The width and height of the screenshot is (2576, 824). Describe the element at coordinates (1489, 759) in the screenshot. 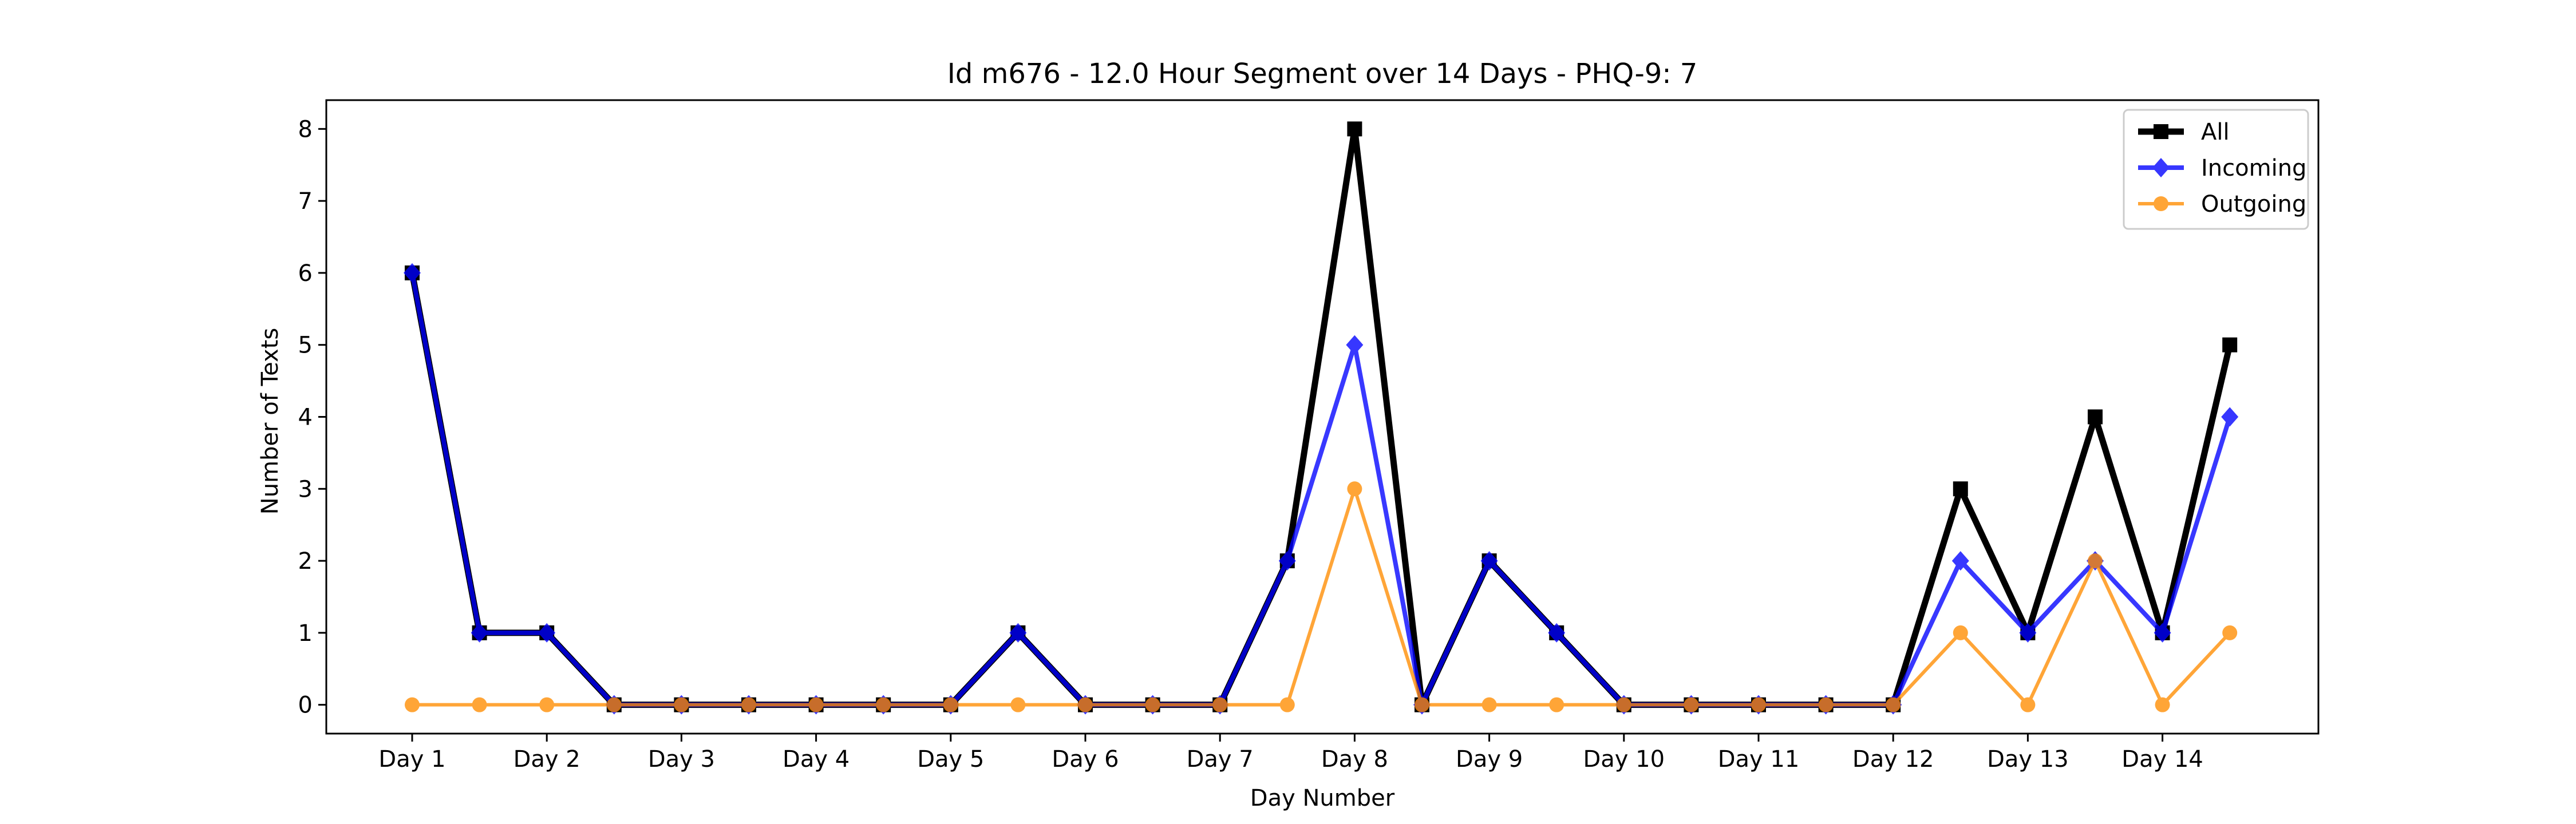

I see `x-tick-label: Day 9` at that location.